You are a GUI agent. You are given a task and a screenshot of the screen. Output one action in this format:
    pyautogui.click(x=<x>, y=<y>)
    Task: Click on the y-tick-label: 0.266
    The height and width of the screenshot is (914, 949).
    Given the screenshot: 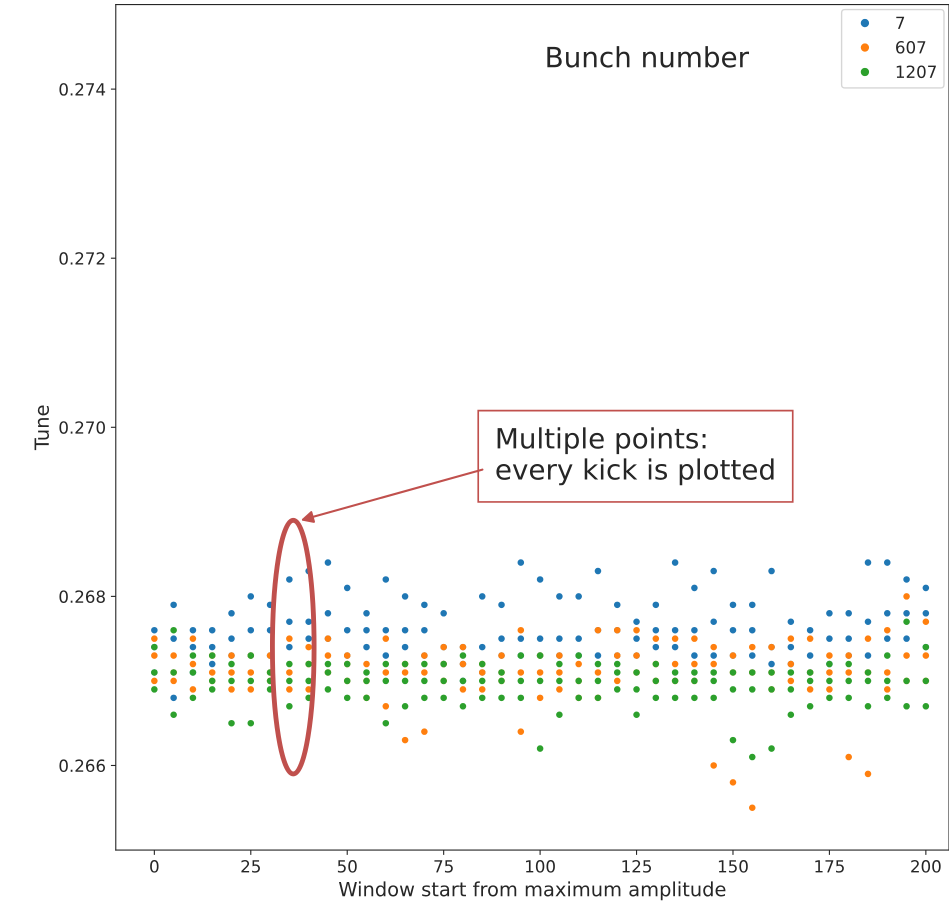 What is the action you would take?
    pyautogui.click(x=82, y=765)
    